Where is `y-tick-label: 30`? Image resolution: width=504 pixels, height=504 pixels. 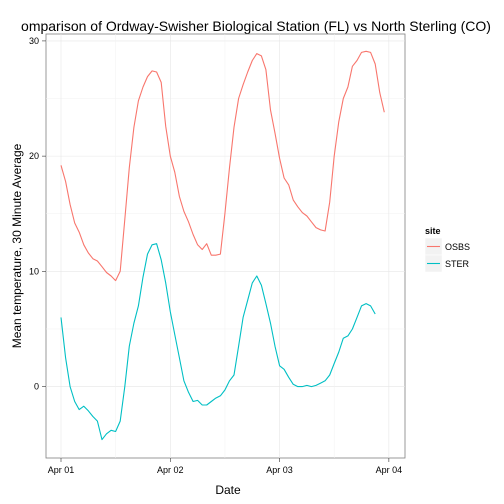 y-tick-label: 30 is located at coordinates (34, 41).